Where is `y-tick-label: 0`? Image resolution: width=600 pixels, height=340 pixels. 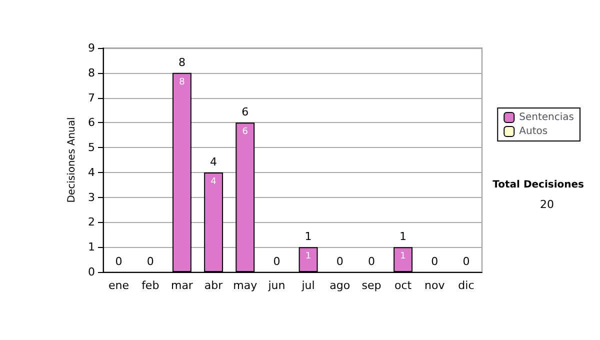 y-tick-label: 0 is located at coordinates (91, 272).